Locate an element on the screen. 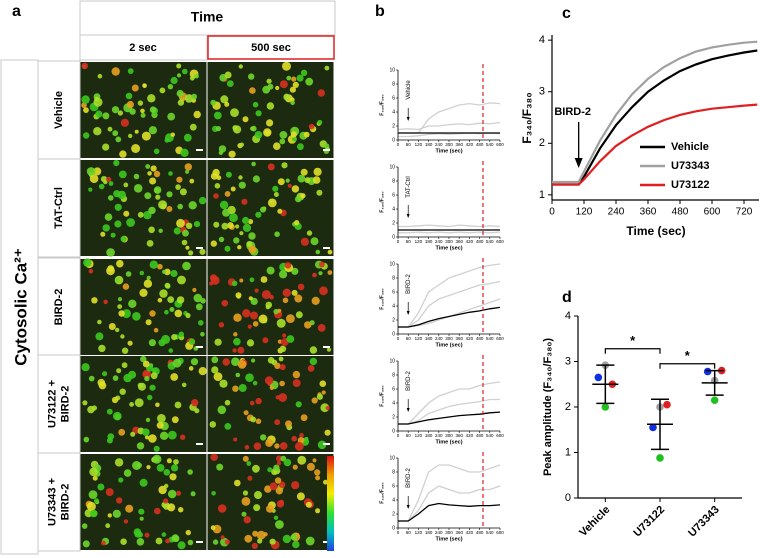  x-tick-label: 240 is located at coordinates (439, 435).